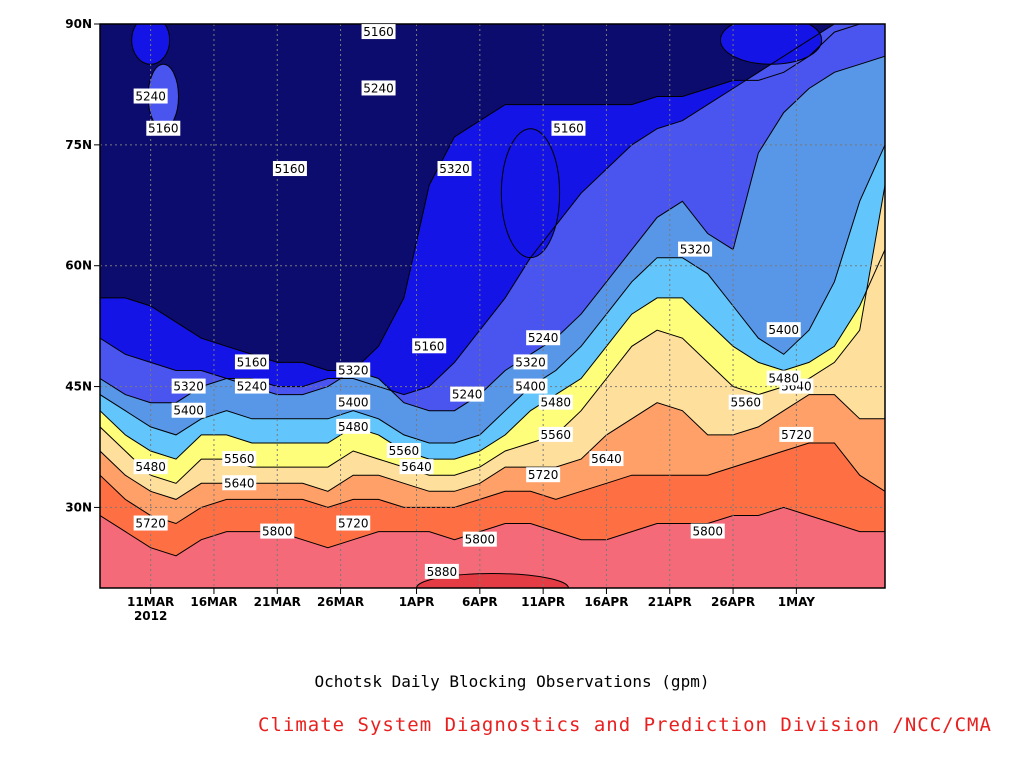 Image resolution: width=1024 pixels, height=768 pixels. Describe the element at coordinates (340, 602) in the screenshot. I see `x-tick-label: 26MAR` at that location.